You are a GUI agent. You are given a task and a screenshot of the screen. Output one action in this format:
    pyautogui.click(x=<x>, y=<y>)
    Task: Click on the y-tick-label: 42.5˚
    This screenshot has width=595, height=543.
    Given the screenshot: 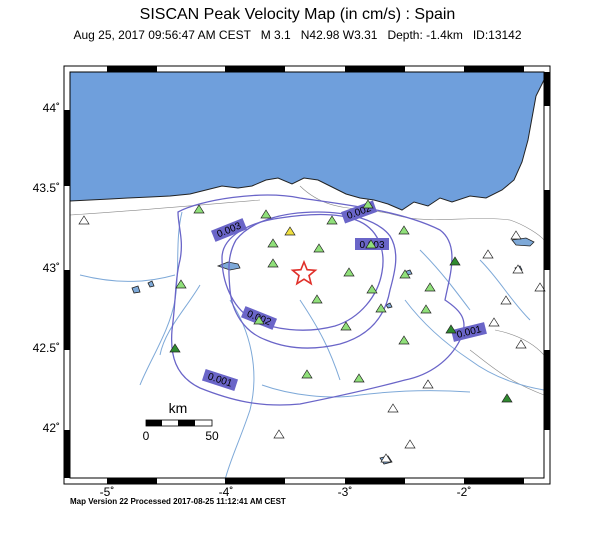 What is the action you would take?
    pyautogui.click(x=46, y=348)
    